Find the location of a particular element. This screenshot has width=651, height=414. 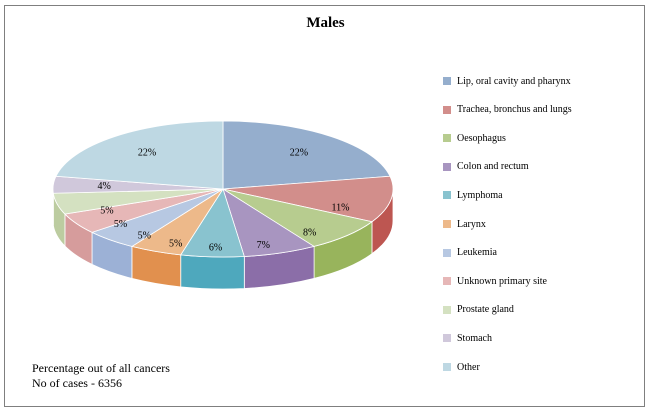

pie-sides is located at coordinates (223, 239).